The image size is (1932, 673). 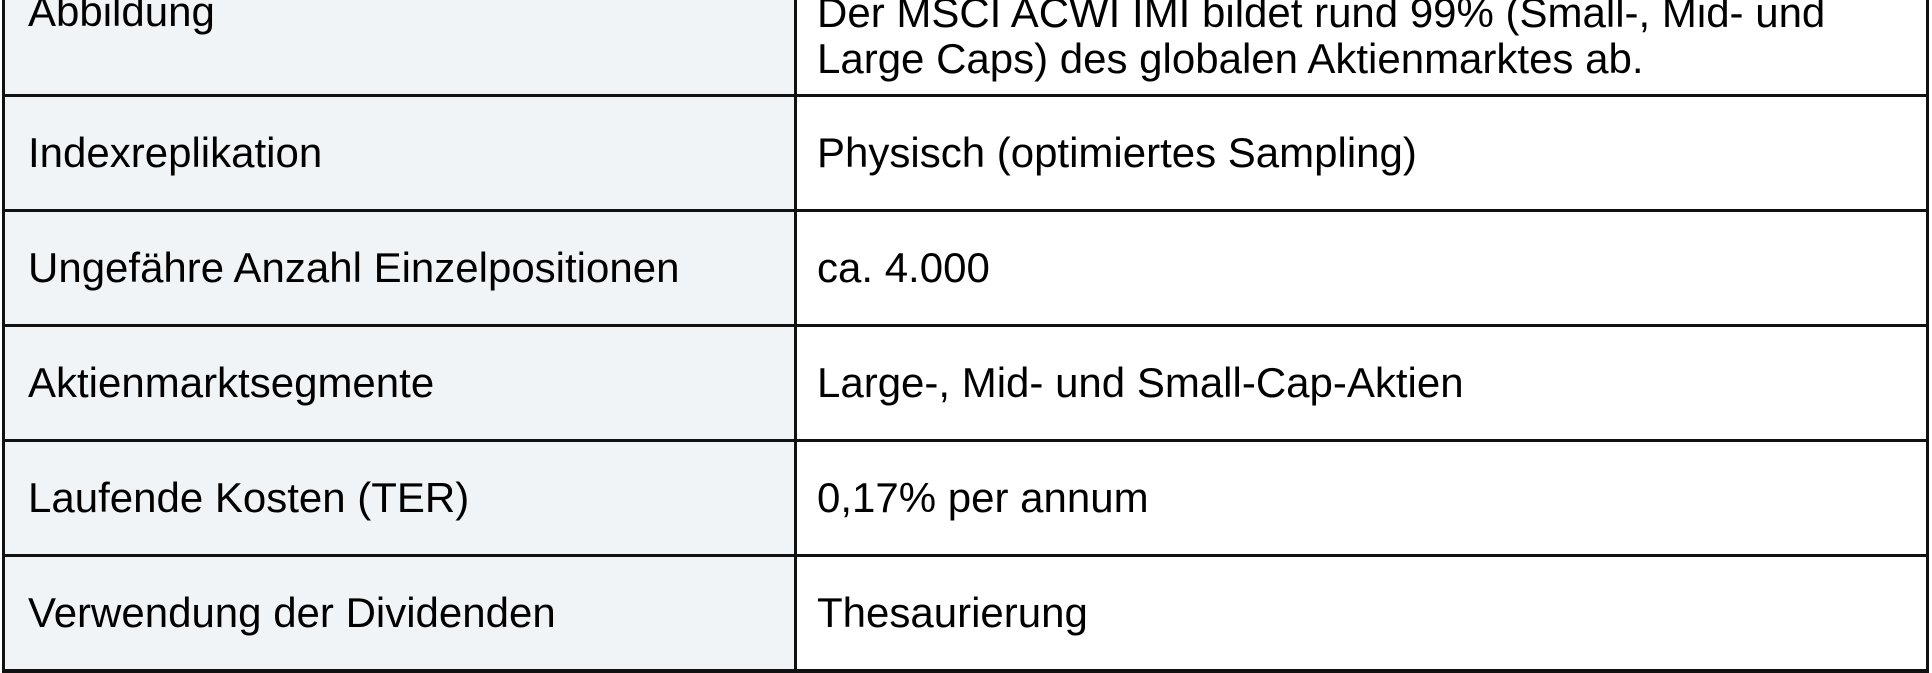 What do you see at coordinates (983, 497) in the screenshot?
I see `row-value: 0,17% per annum` at bounding box center [983, 497].